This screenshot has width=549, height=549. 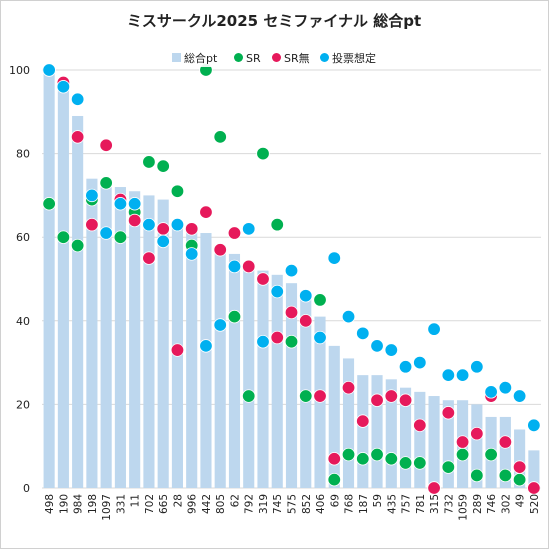 What do you see at coordinates (64, 504) in the screenshot?
I see `x-tick-label: 190` at bounding box center [64, 504].